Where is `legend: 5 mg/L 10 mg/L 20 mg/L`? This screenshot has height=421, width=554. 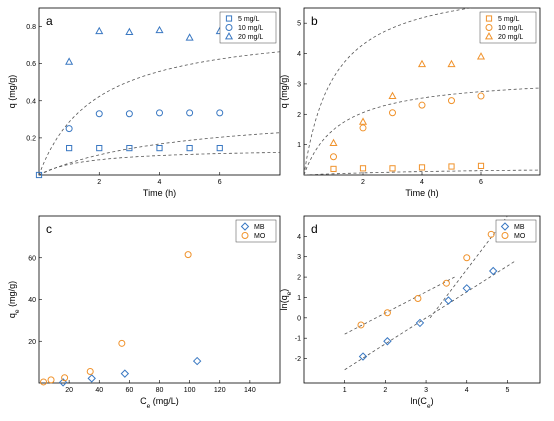 legend: 5 mg/L 10 mg/L 20 mg/L is located at coordinates (508, 27).